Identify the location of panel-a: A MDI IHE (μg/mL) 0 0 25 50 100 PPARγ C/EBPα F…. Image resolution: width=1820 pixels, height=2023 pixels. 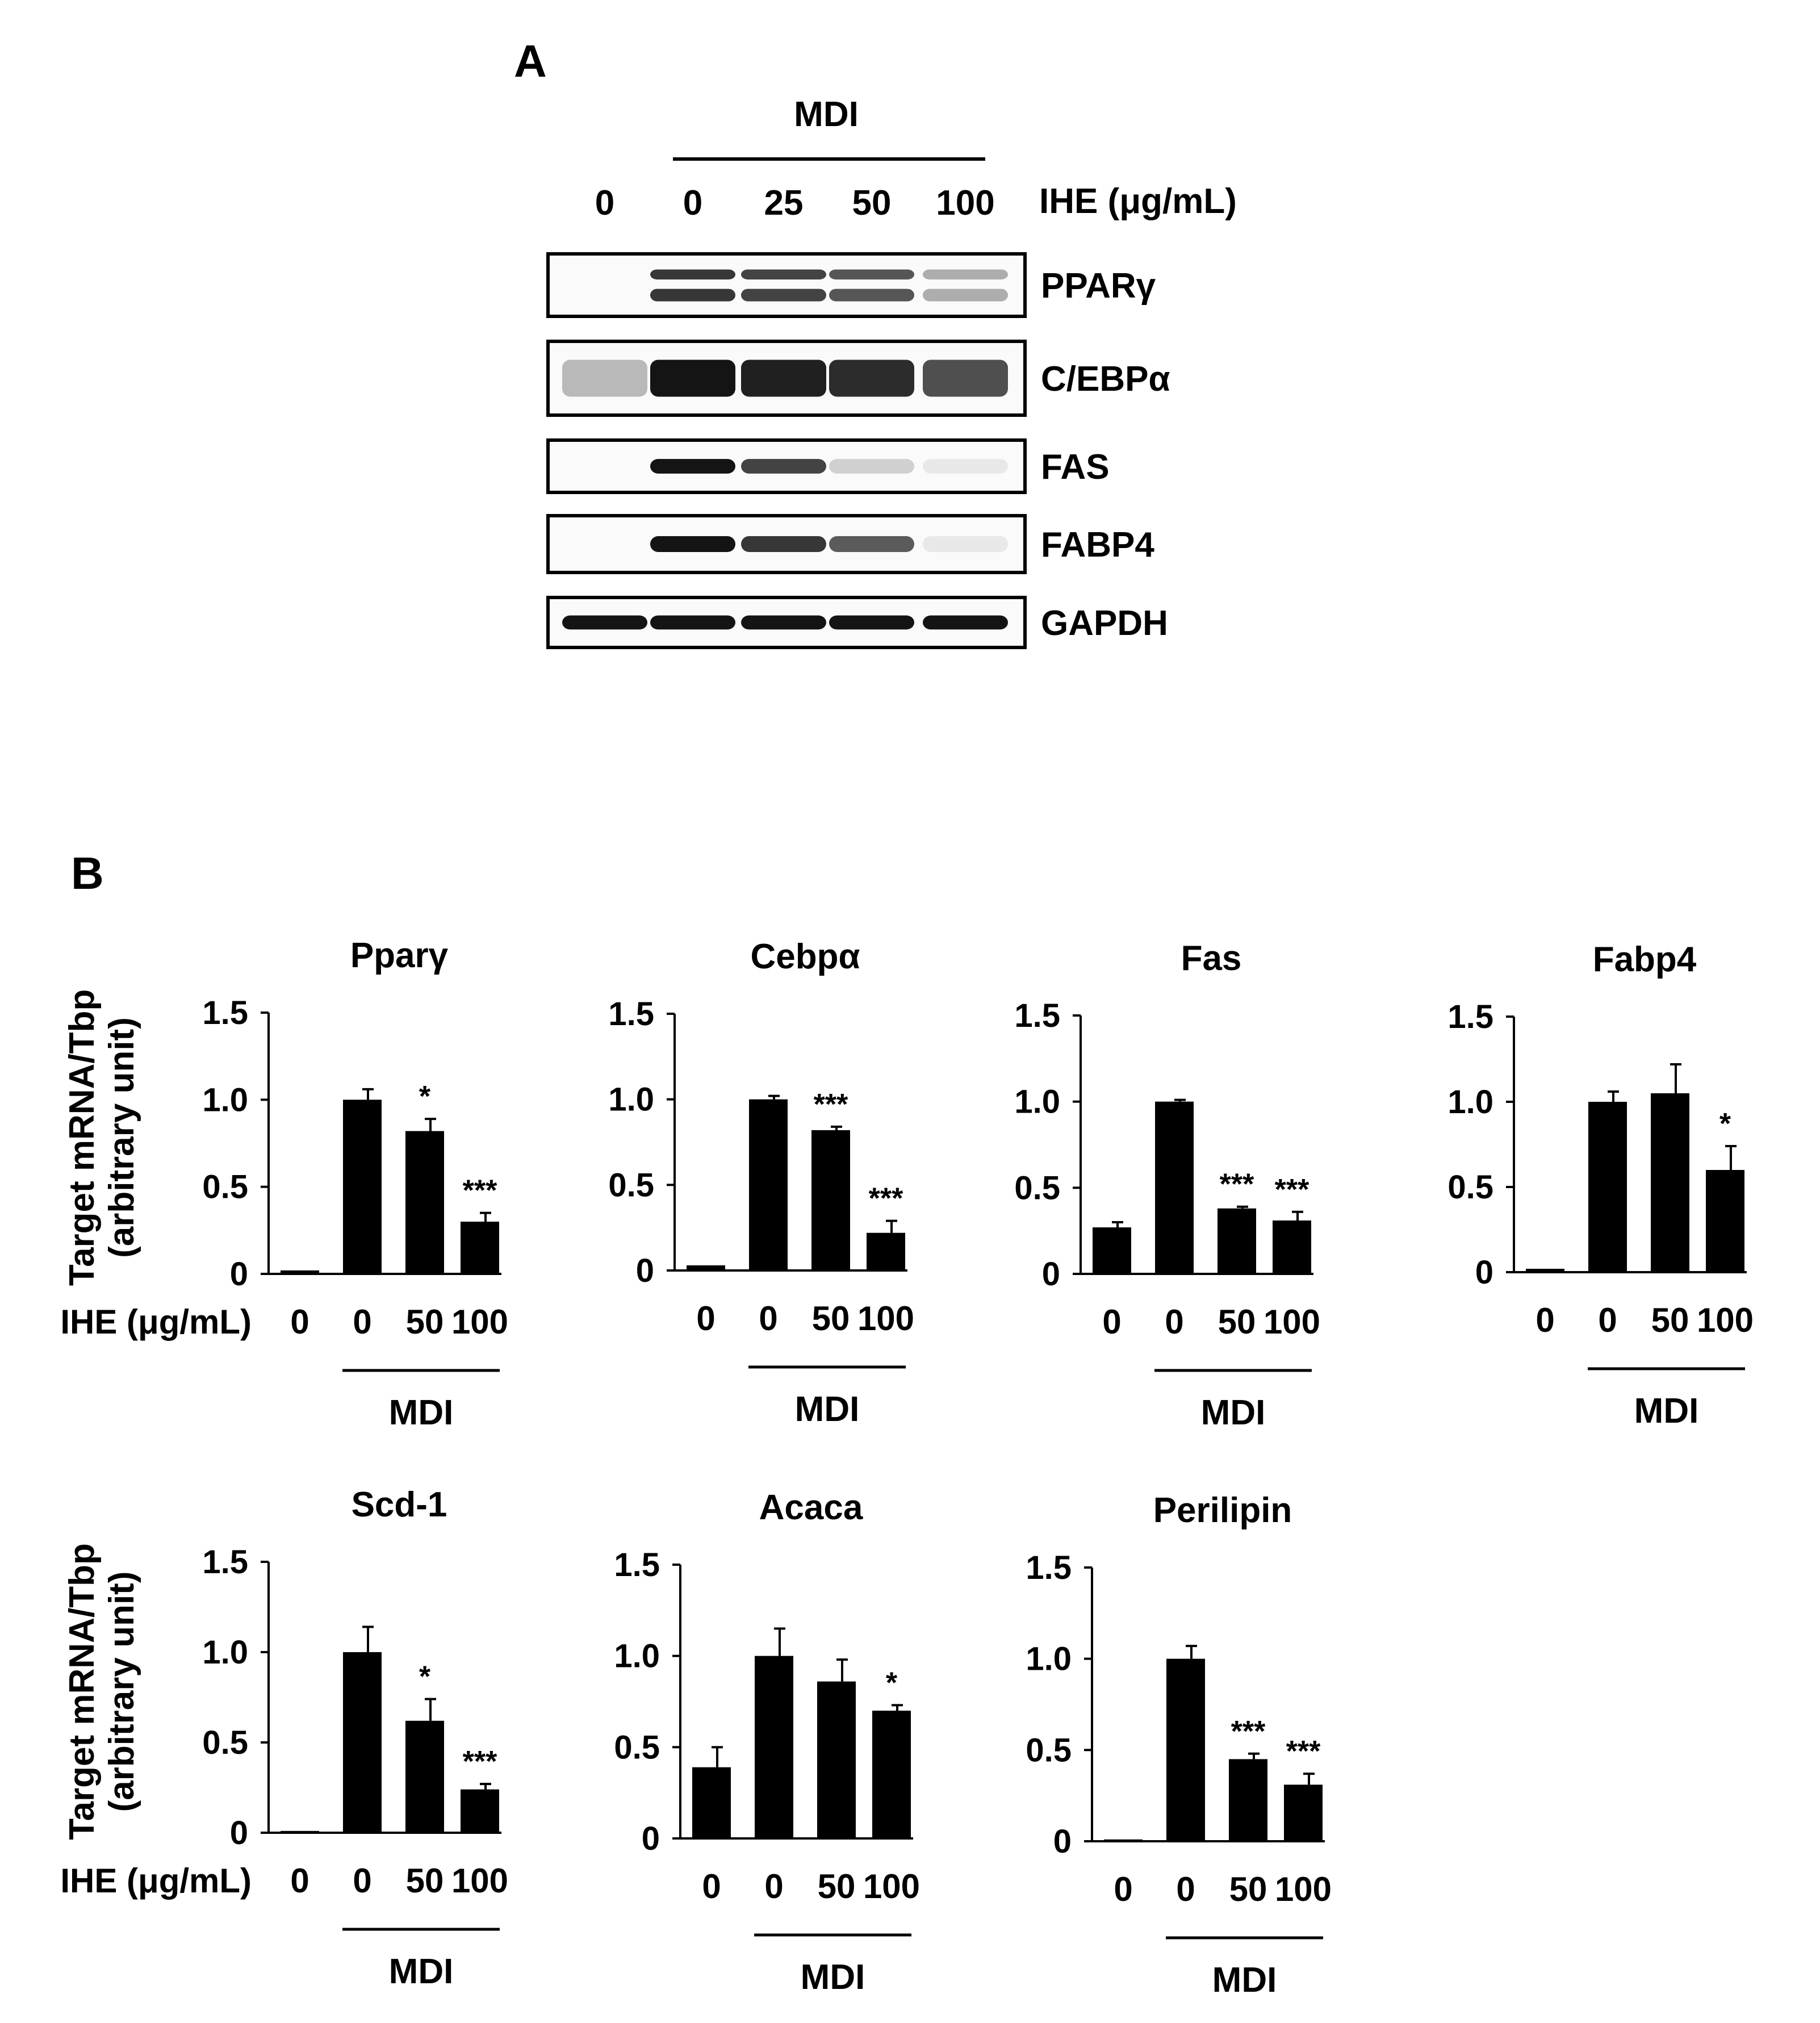
(876, 342).